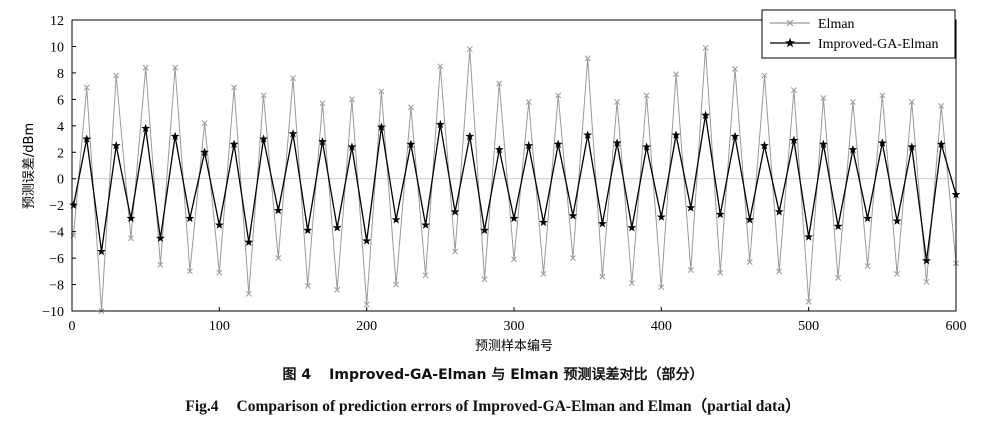 The height and width of the screenshot is (421, 986). Describe the element at coordinates (57, 47) in the screenshot. I see `y-tick-label: 10` at that location.